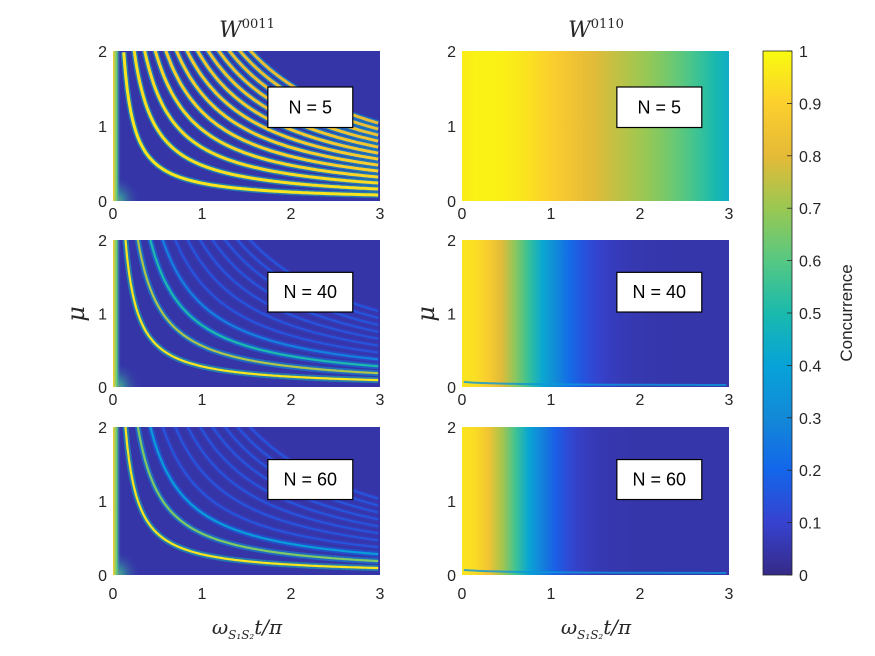  Describe the element at coordinates (462, 214) in the screenshot. I see `xtick-w0110-n5-0: 0` at that location.